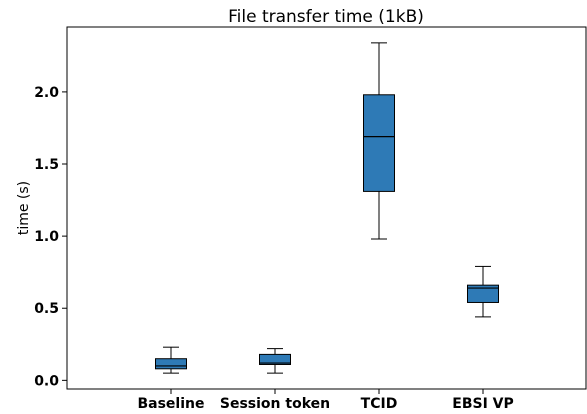  What do you see at coordinates (275, 404) in the screenshot?
I see `x-tick-label: Session token` at bounding box center [275, 404].